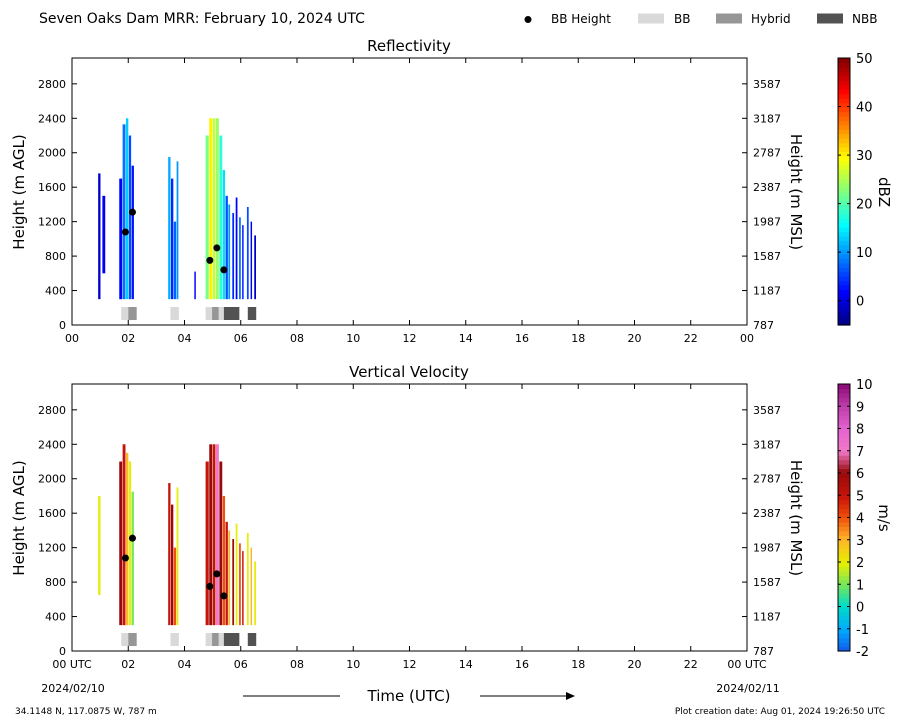 The image size is (900, 725). I want to click on x-tick-label: 08, so click(297, 664).